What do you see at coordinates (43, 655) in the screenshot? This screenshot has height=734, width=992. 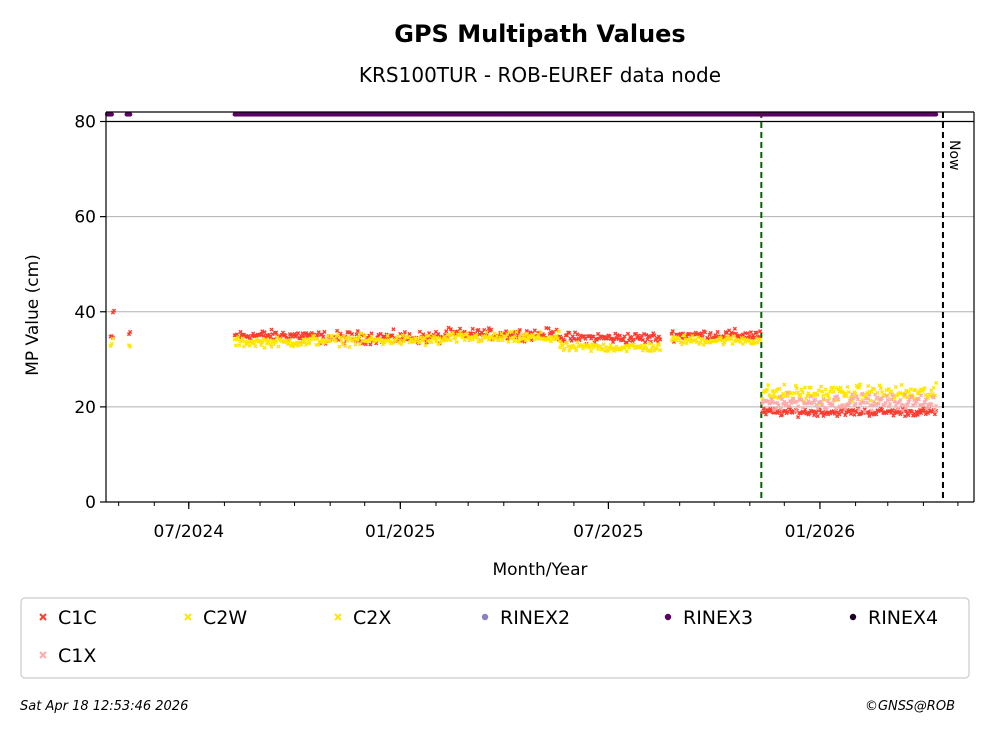 I see `legend-marker` at bounding box center [43, 655].